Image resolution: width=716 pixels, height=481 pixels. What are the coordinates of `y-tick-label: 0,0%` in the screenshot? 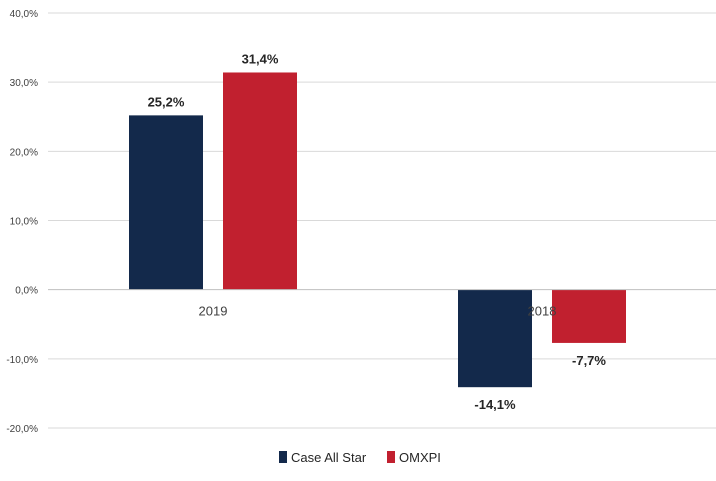 It's located at (26, 291).